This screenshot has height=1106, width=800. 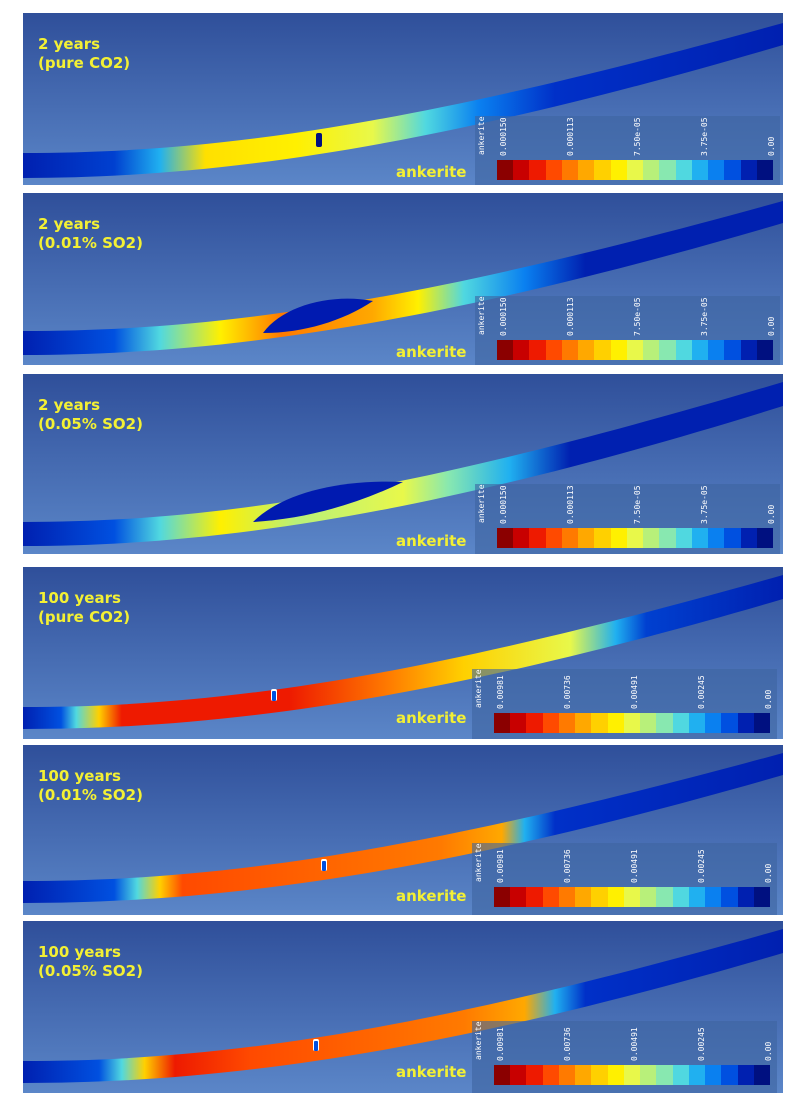 I want to click on tick-label: 0.00736, so click(x=567, y=866).